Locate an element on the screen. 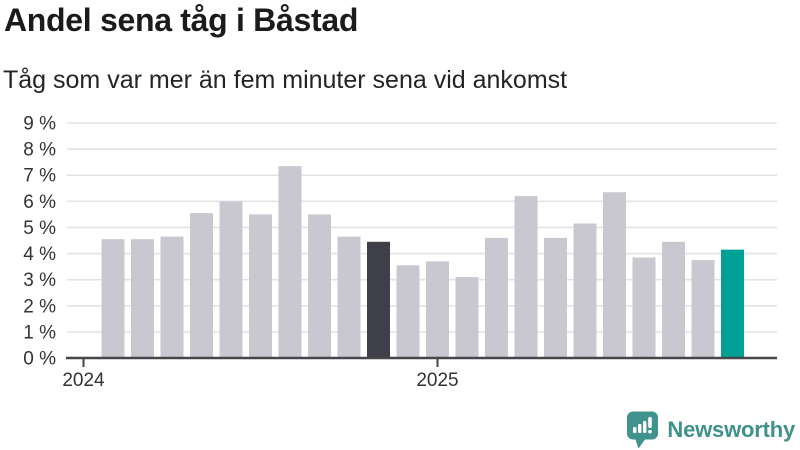 The height and width of the screenshot is (450, 800). chart-title: Andel sena tåg i Båstad is located at coordinates (181, 20).